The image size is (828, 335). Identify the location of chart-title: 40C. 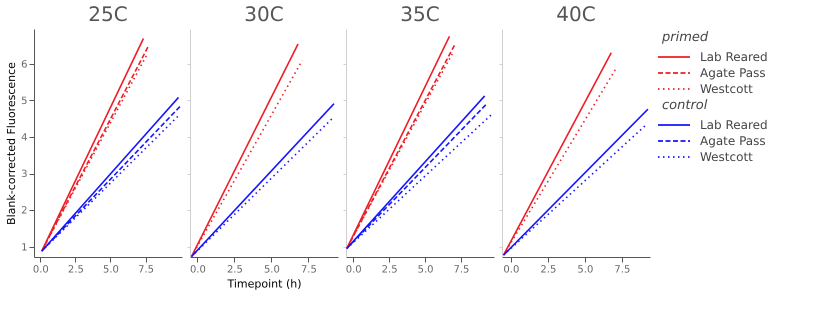
(576, 14).